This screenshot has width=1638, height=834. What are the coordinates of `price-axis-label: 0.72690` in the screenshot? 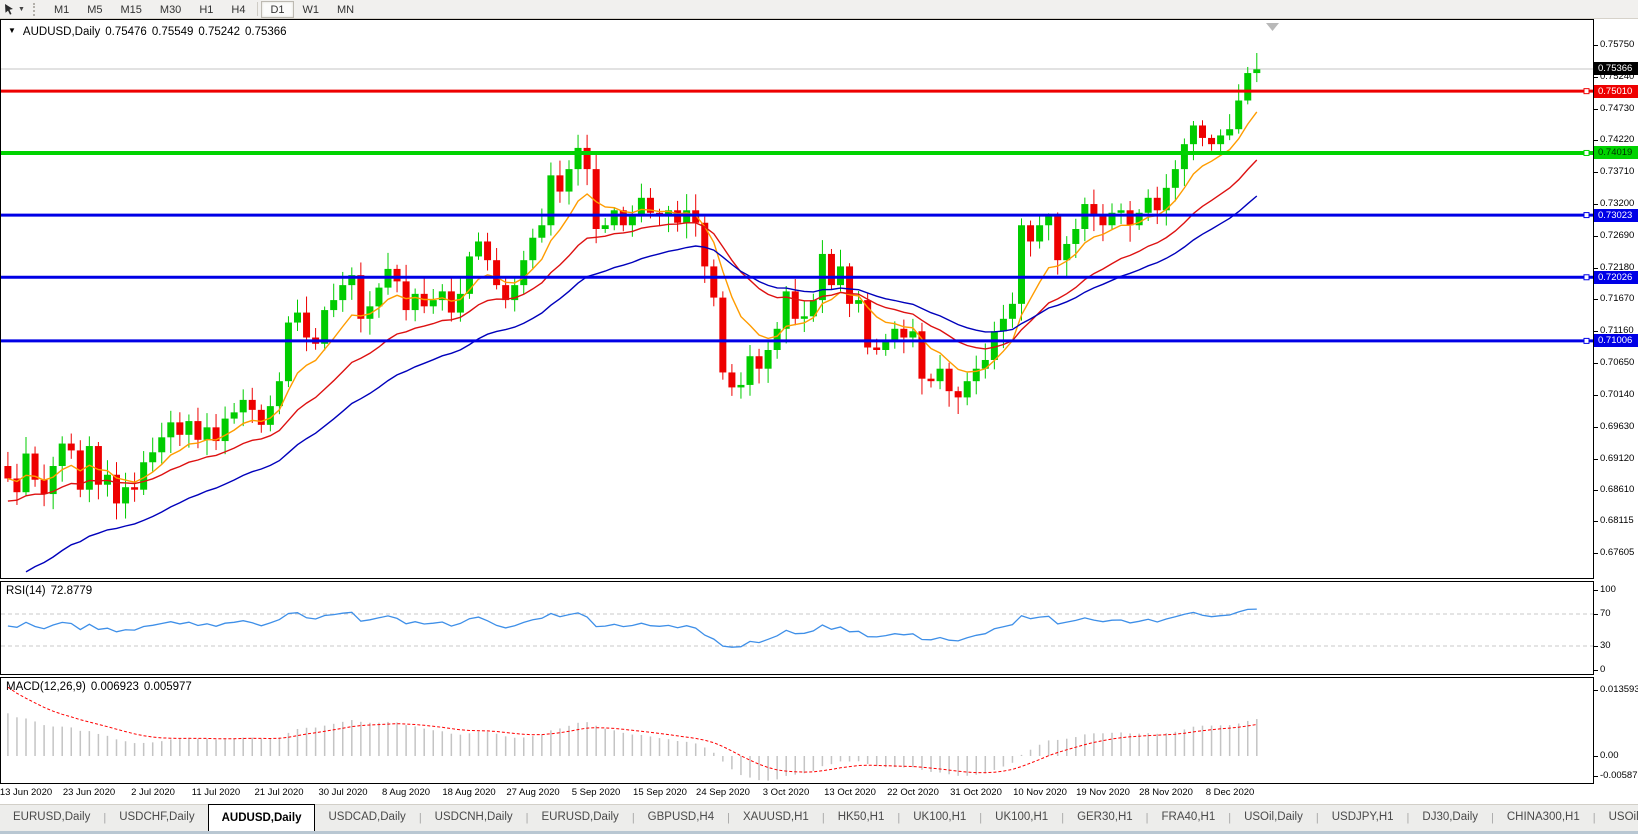 It's located at (1617, 235).